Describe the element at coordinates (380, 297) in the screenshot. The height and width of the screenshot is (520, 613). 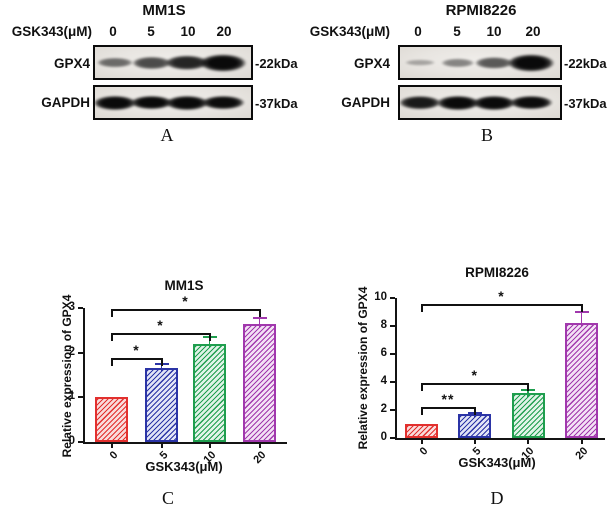
I see `y-tick-label: 10` at that location.